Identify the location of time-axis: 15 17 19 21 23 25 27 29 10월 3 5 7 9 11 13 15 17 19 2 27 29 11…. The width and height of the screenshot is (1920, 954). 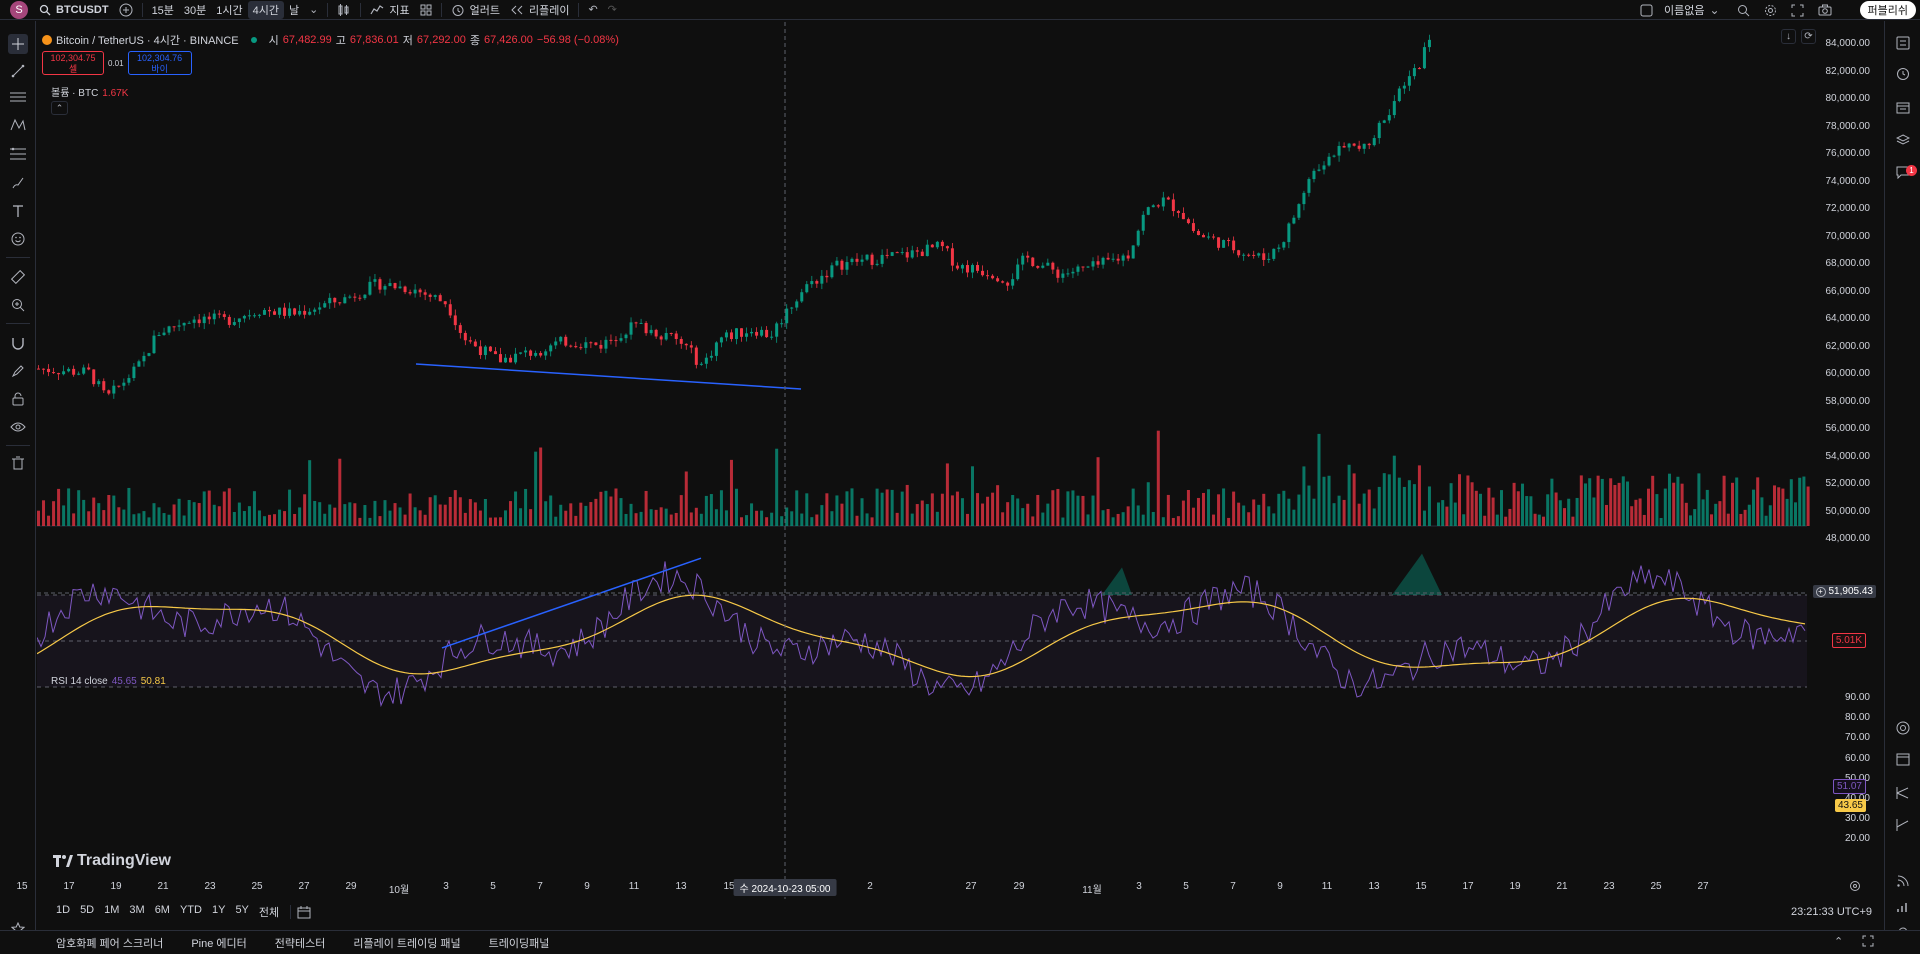
(911, 888).